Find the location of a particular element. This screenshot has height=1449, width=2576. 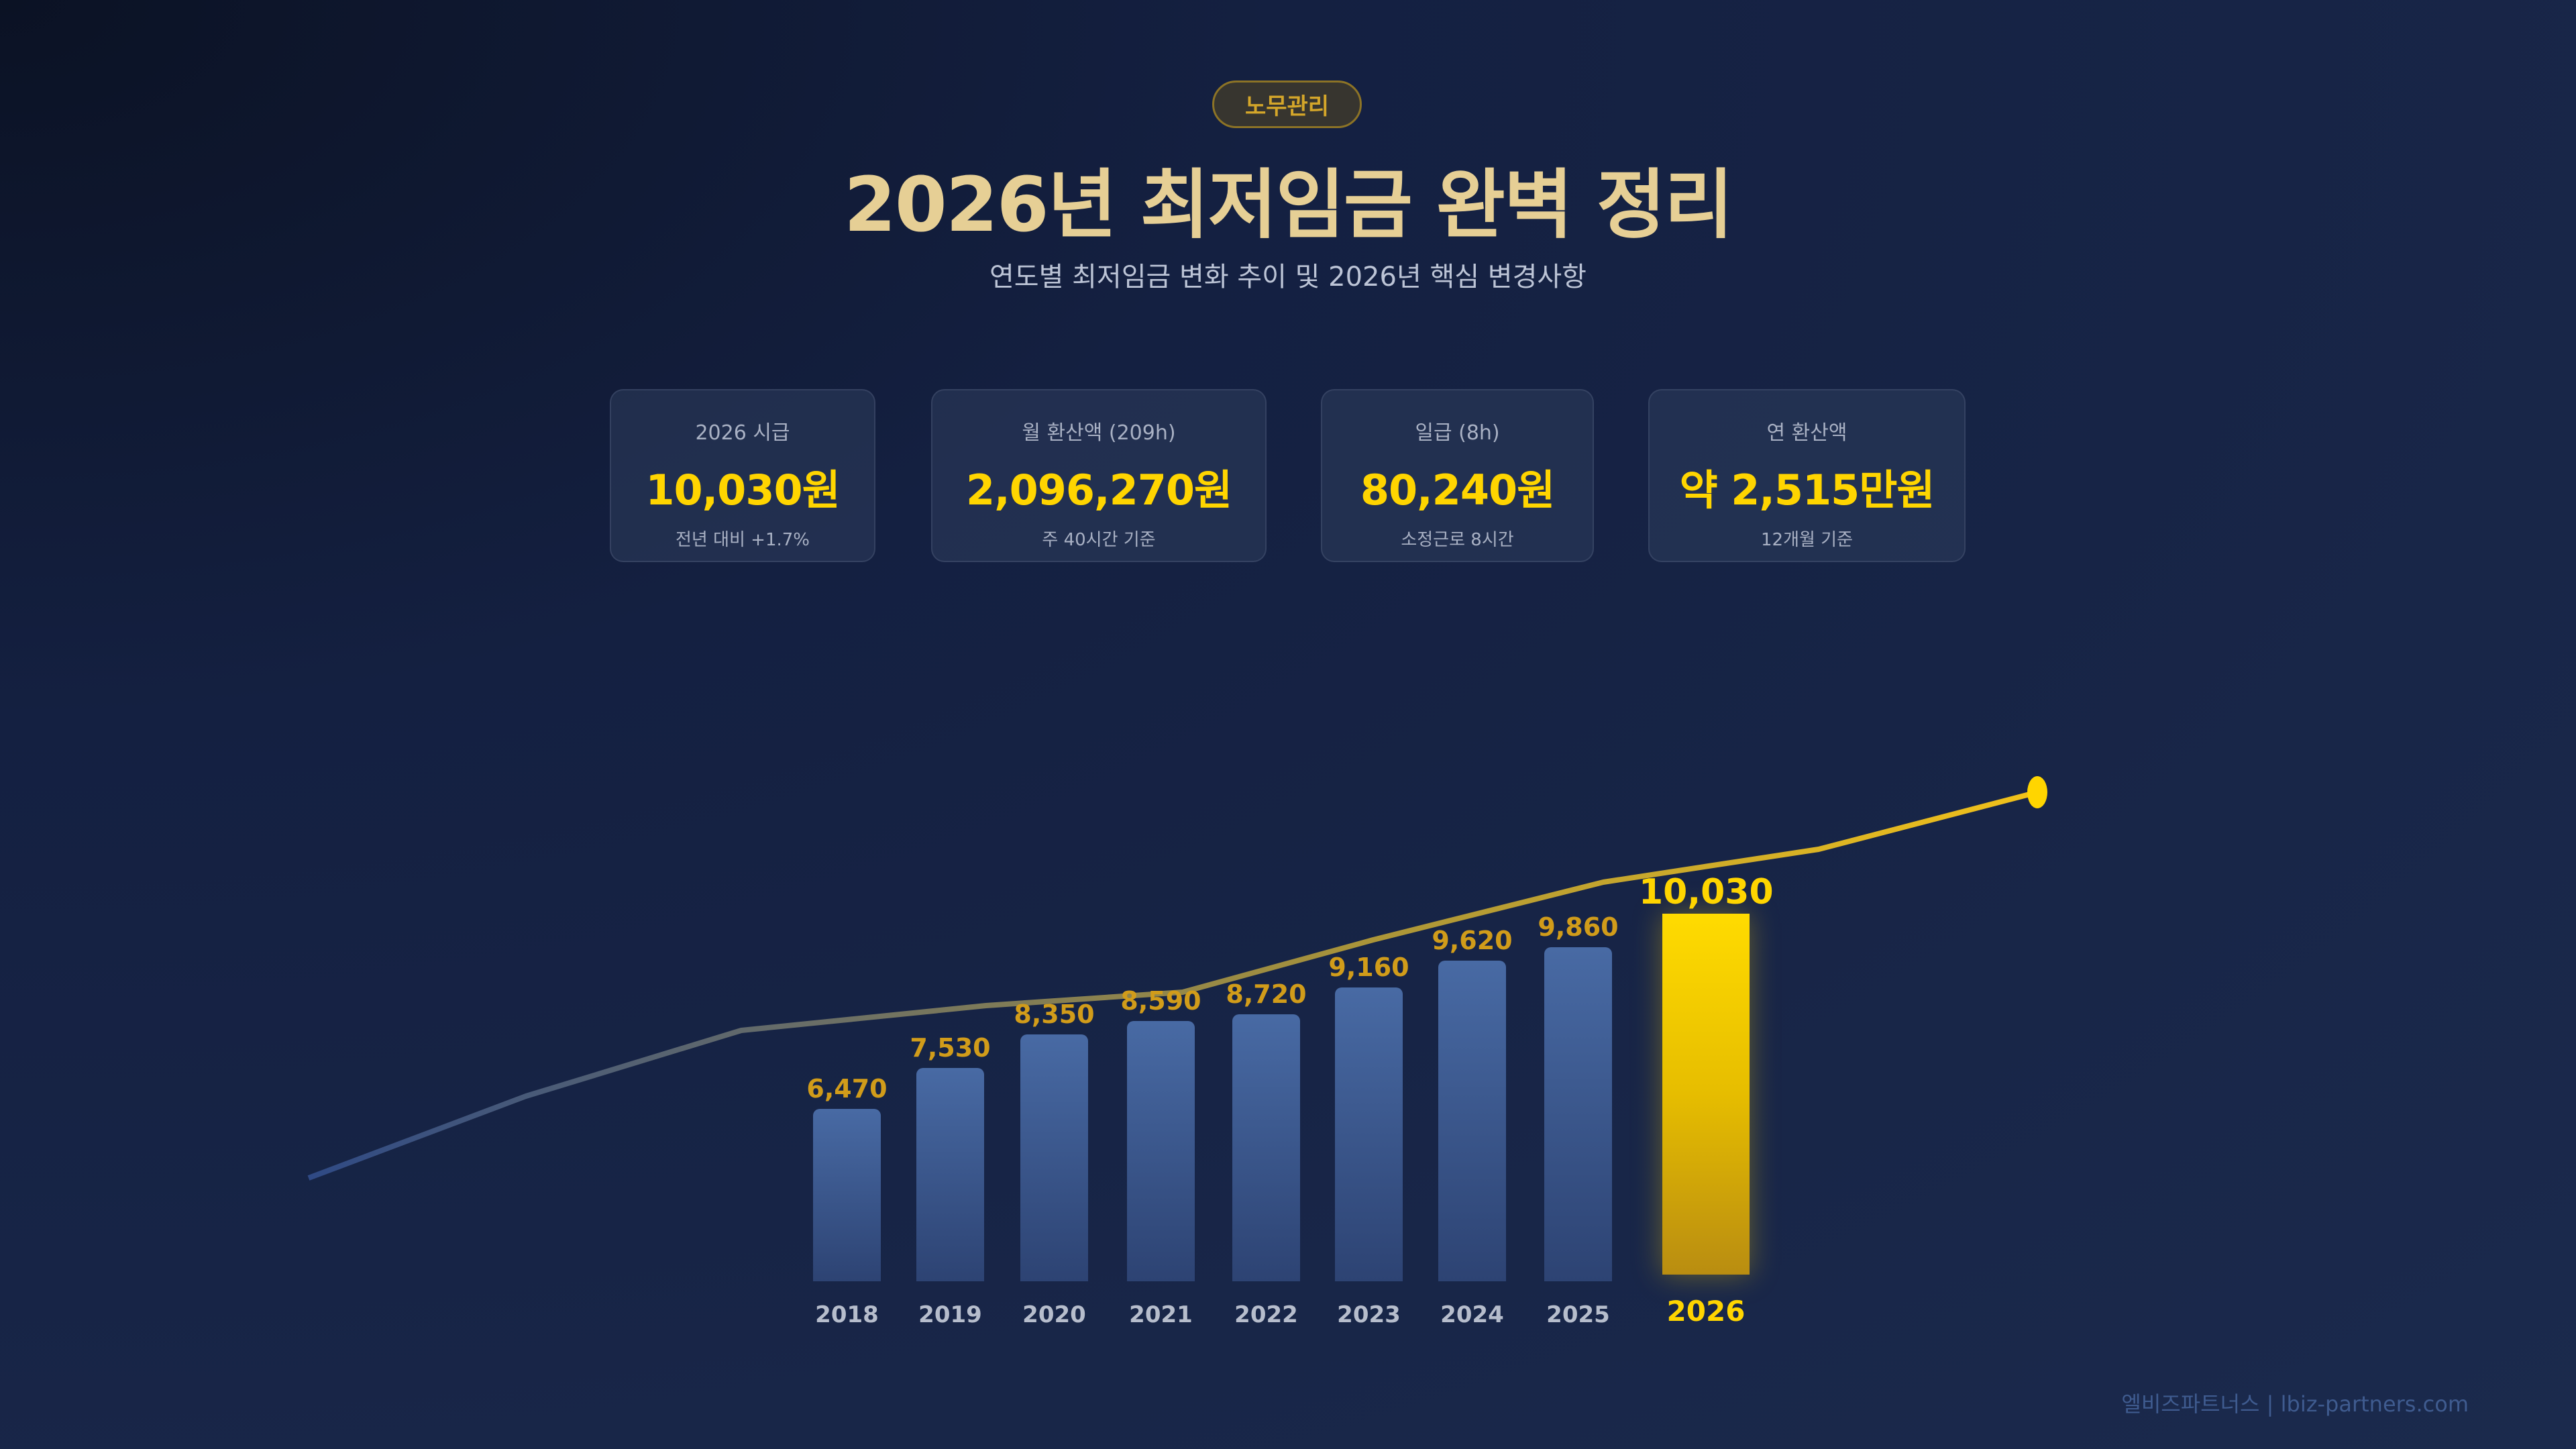

bar-2022 is located at coordinates (1266, 1147).